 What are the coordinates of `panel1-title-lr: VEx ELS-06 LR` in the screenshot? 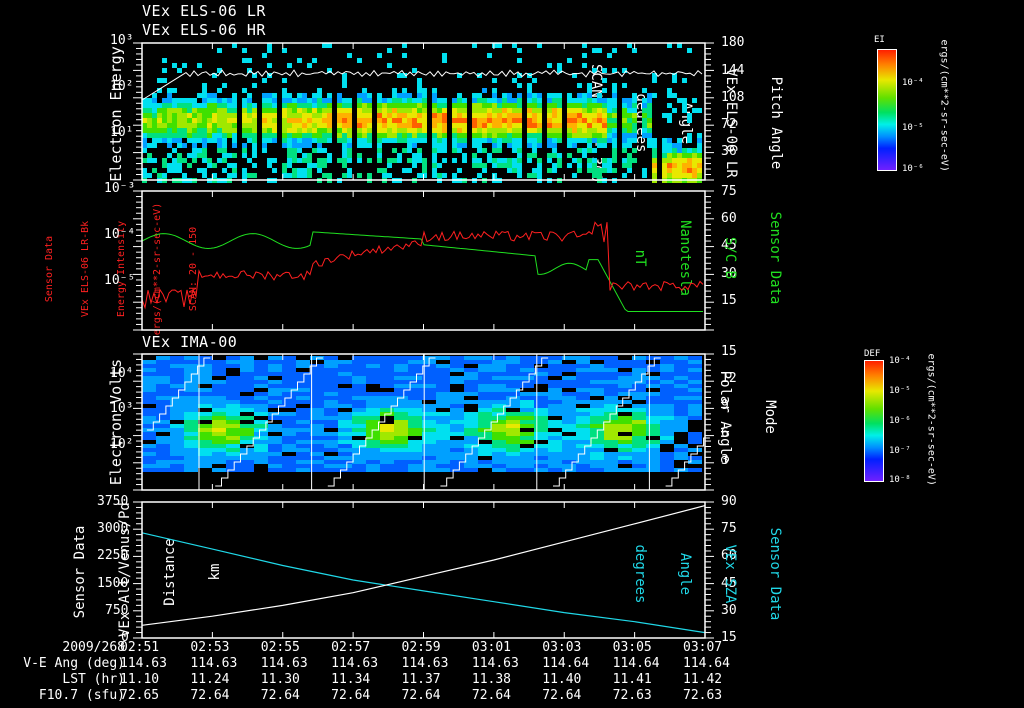 It's located at (204, 11).